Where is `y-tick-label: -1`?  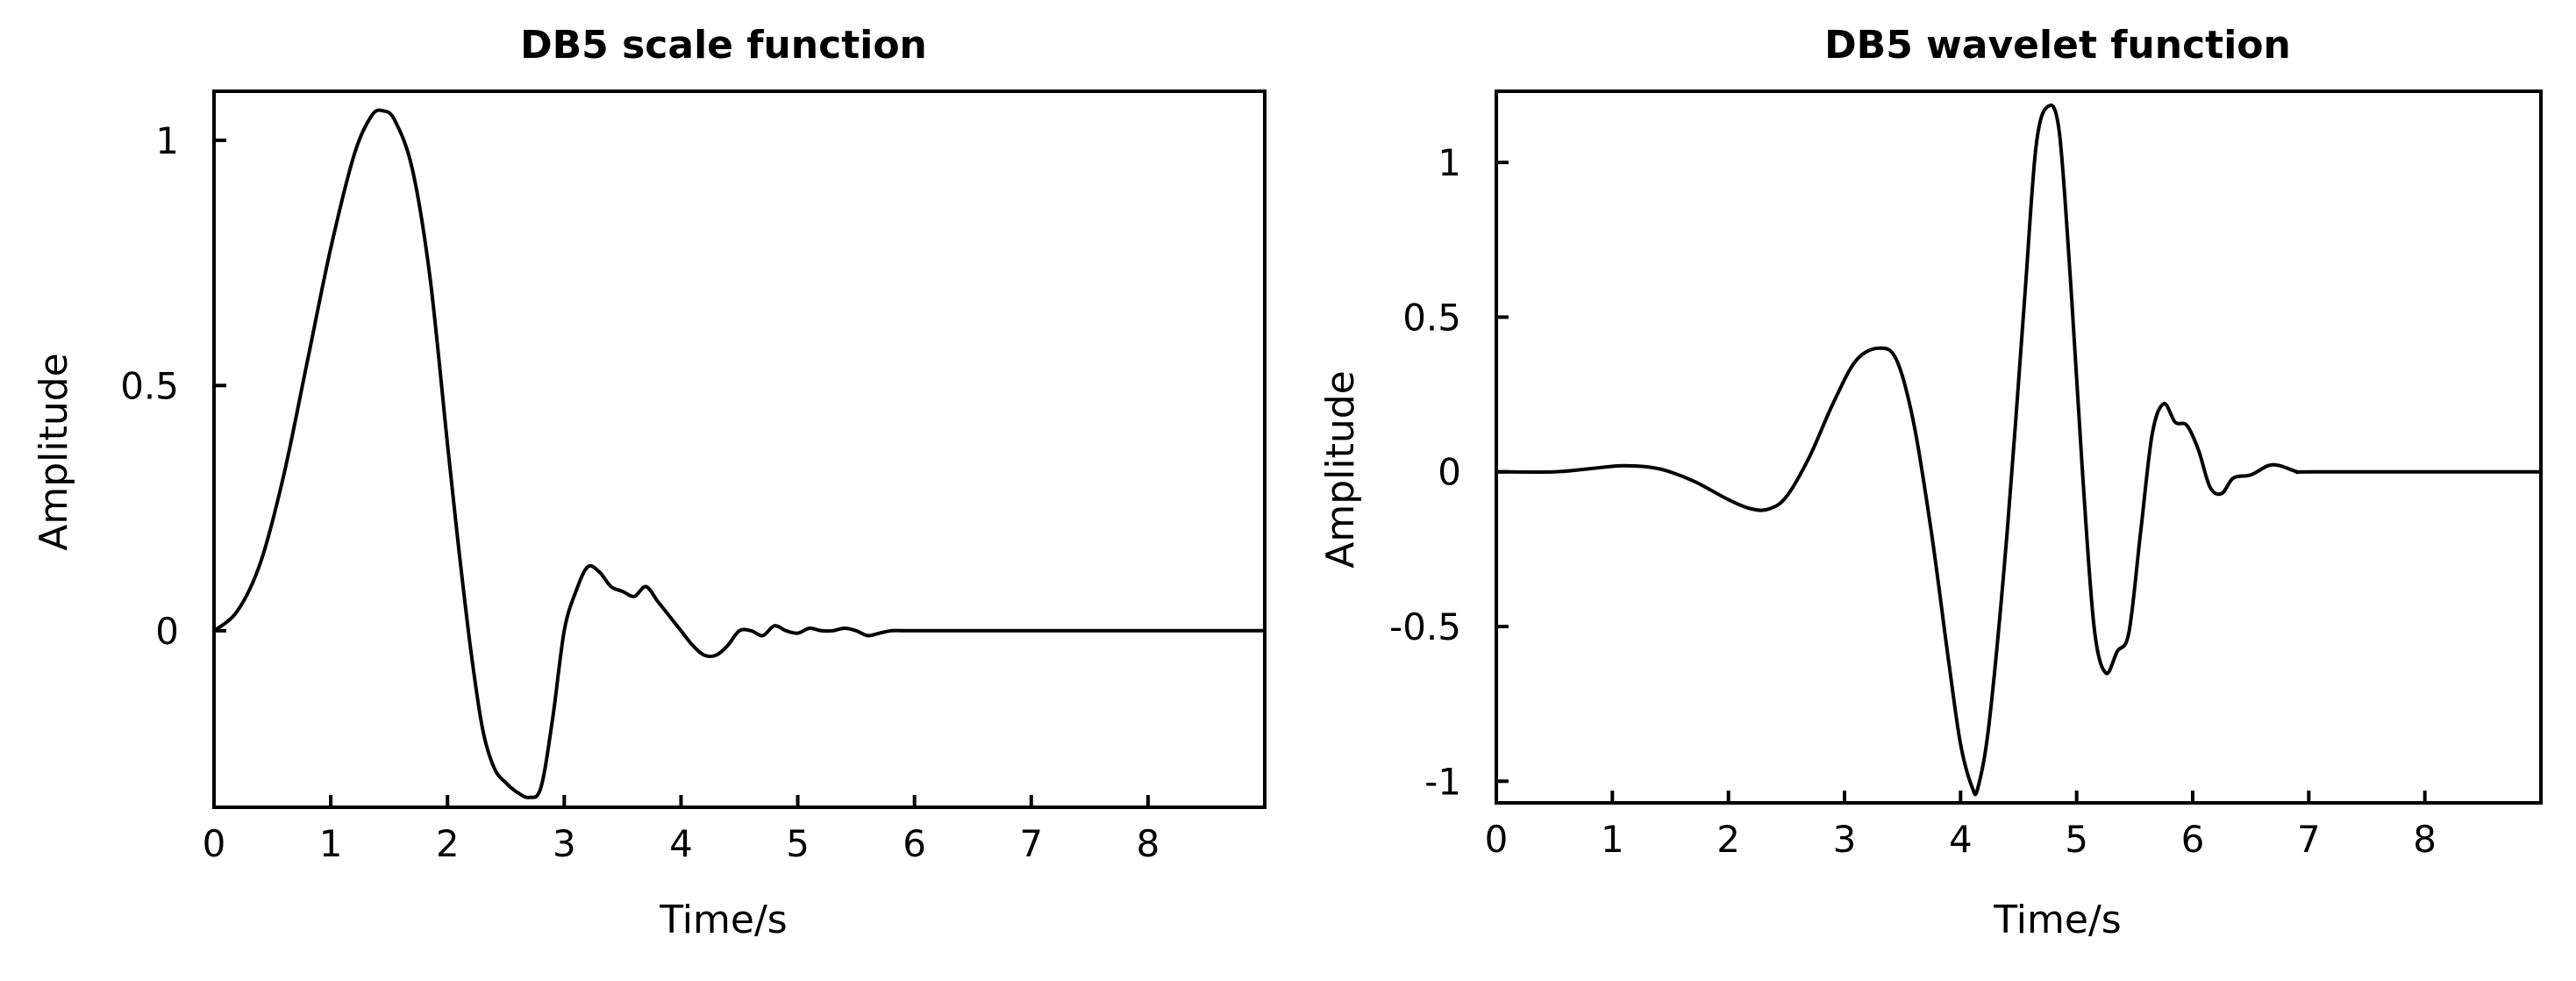
y-tick-label: -1 is located at coordinates (1443, 781).